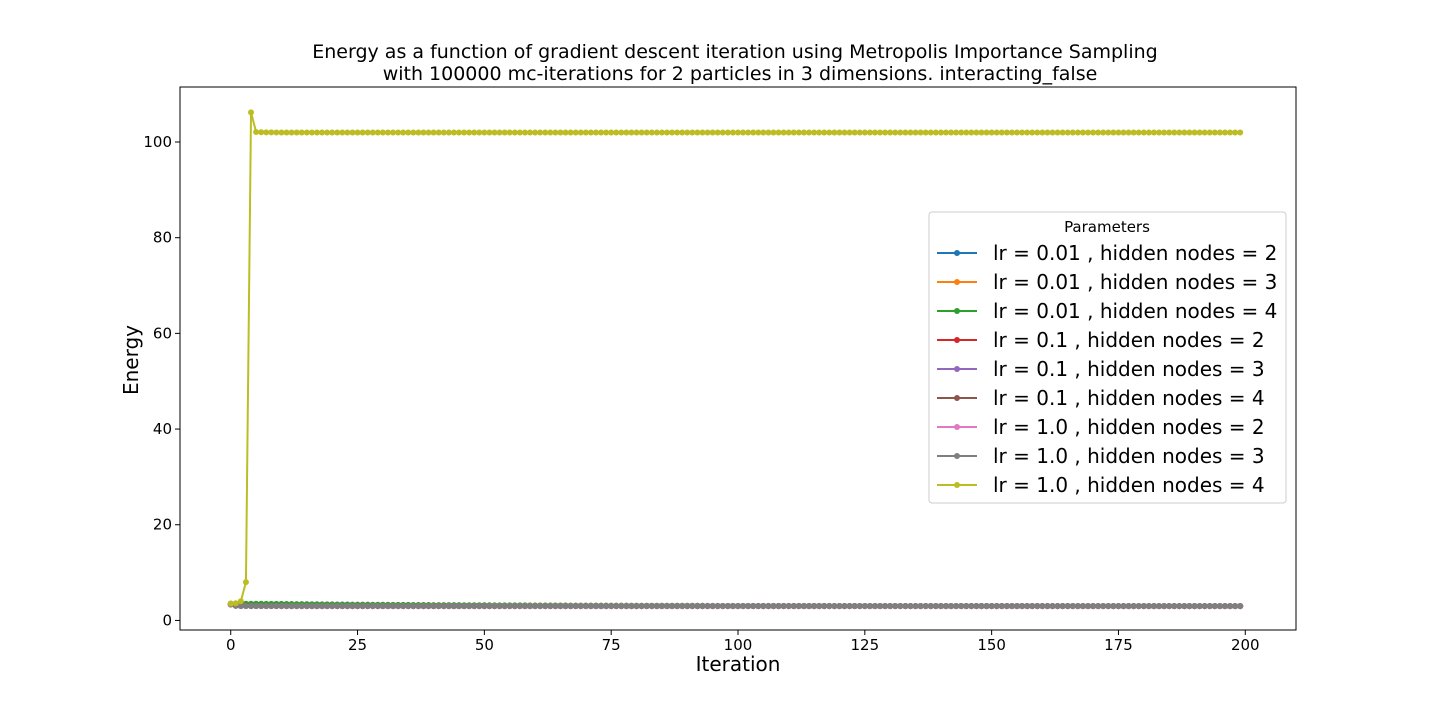  Describe the element at coordinates (1101, 427) in the screenshot. I see `legend-entry: lr = 1.0 , hidden nodes = 2` at that location.